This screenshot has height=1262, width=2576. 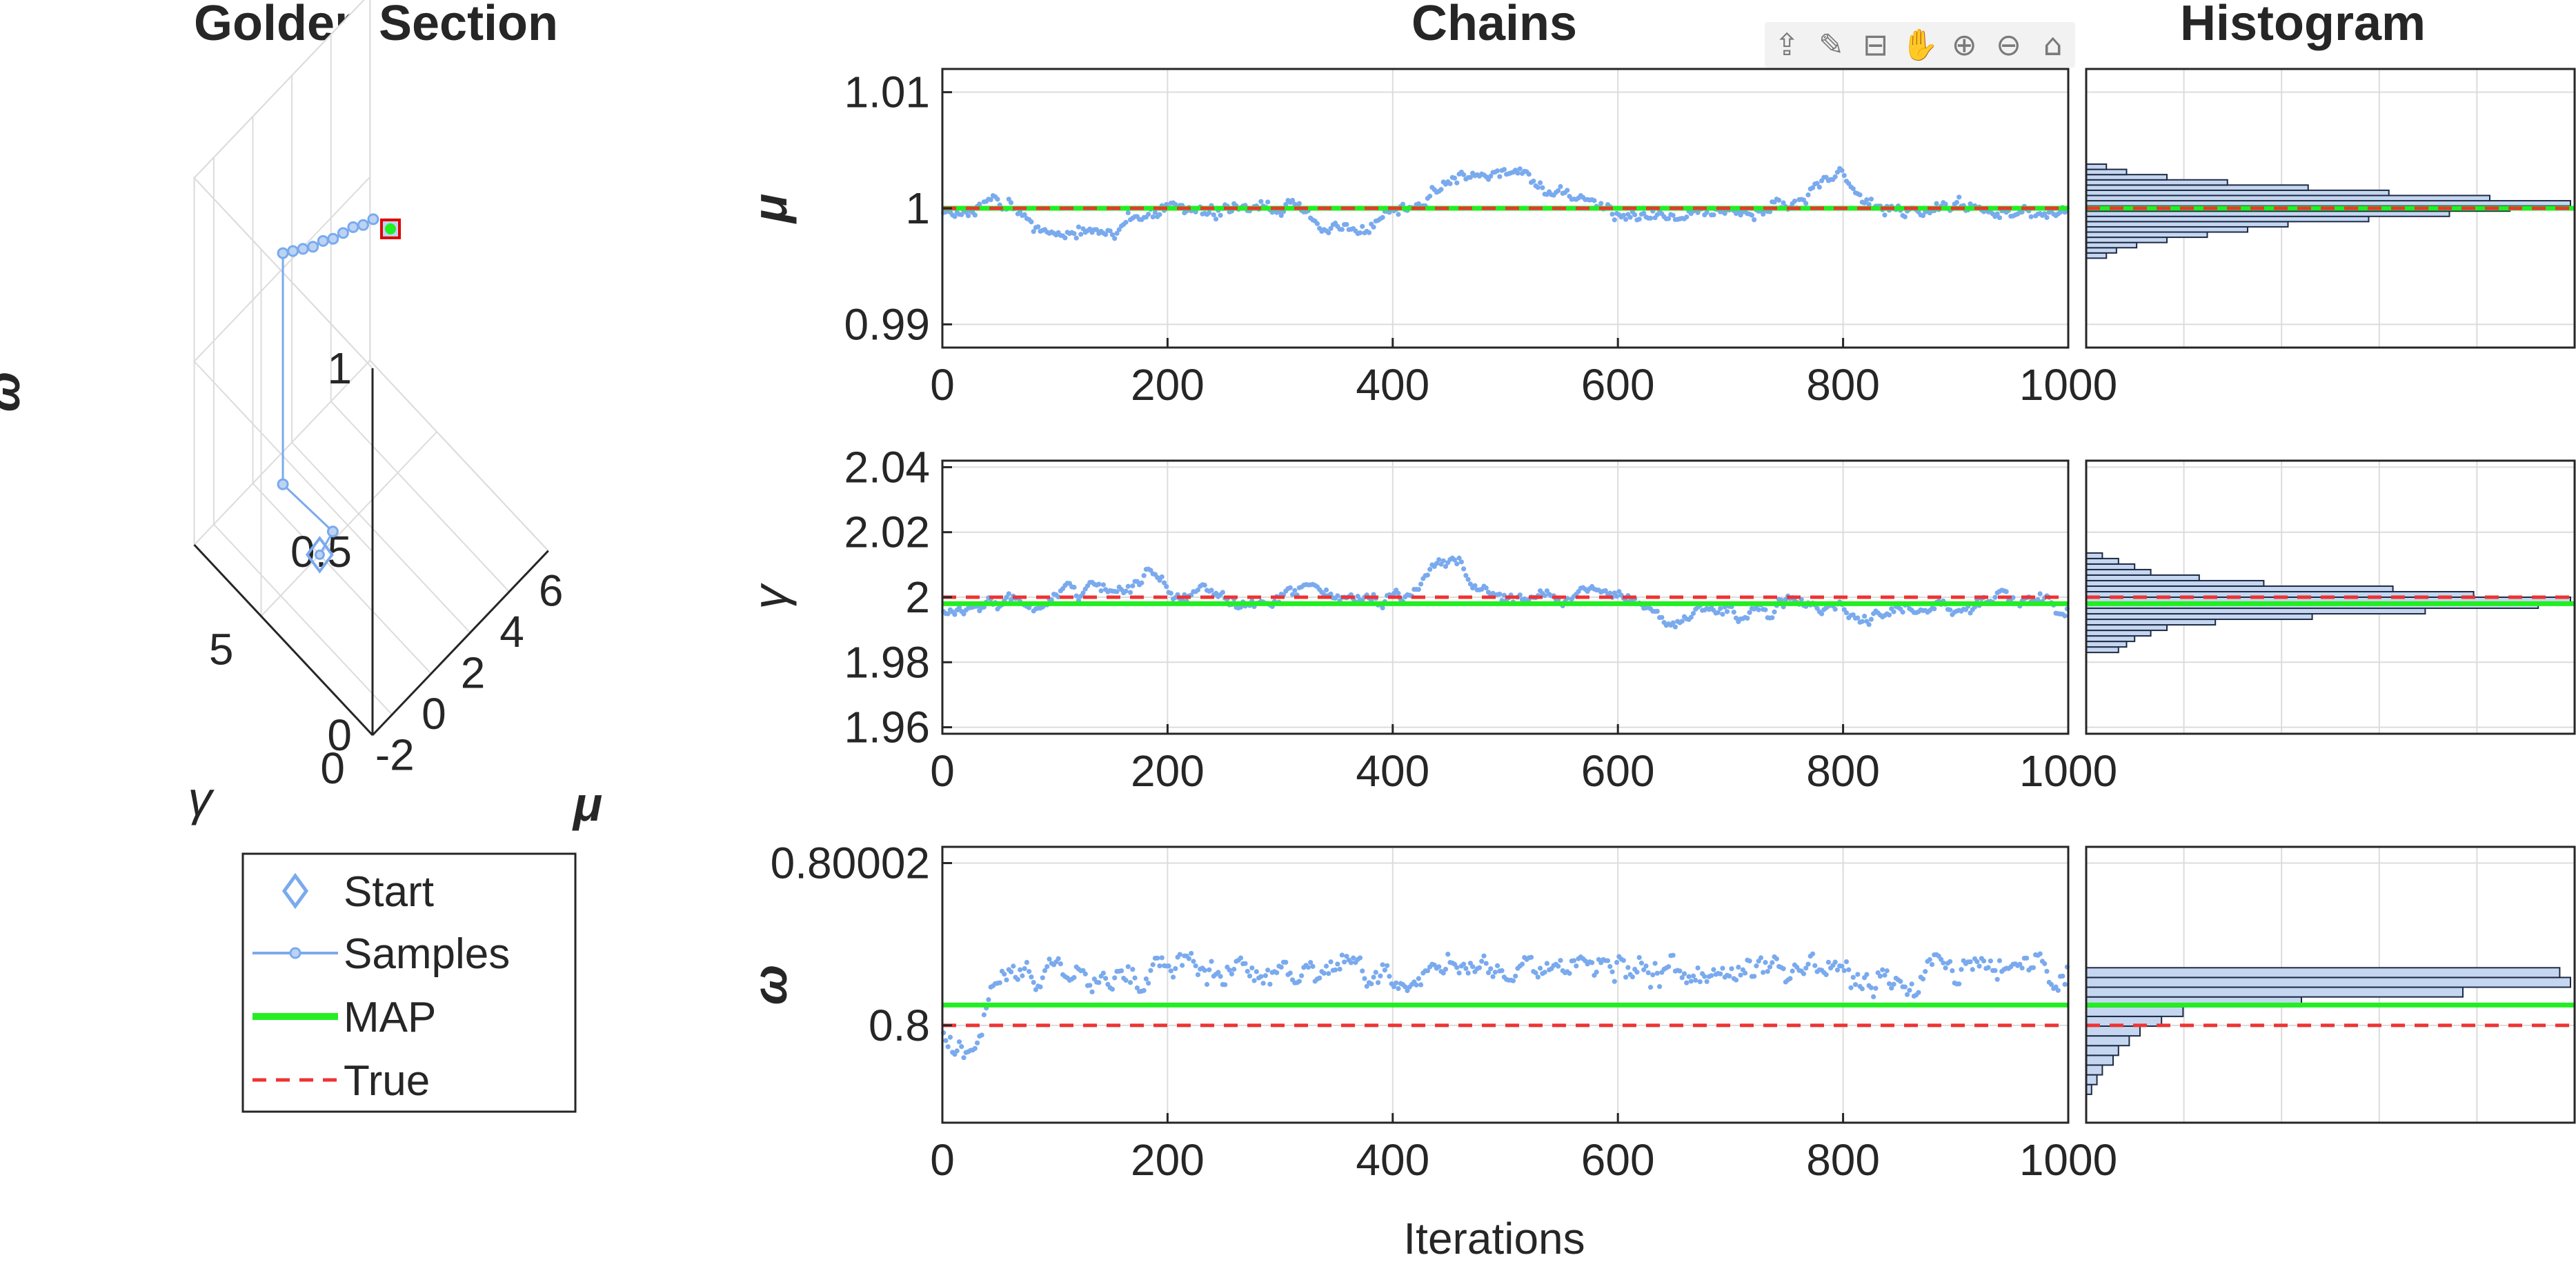 I want to click on chain-x-tick-label: 800, so click(x=1843, y=385).